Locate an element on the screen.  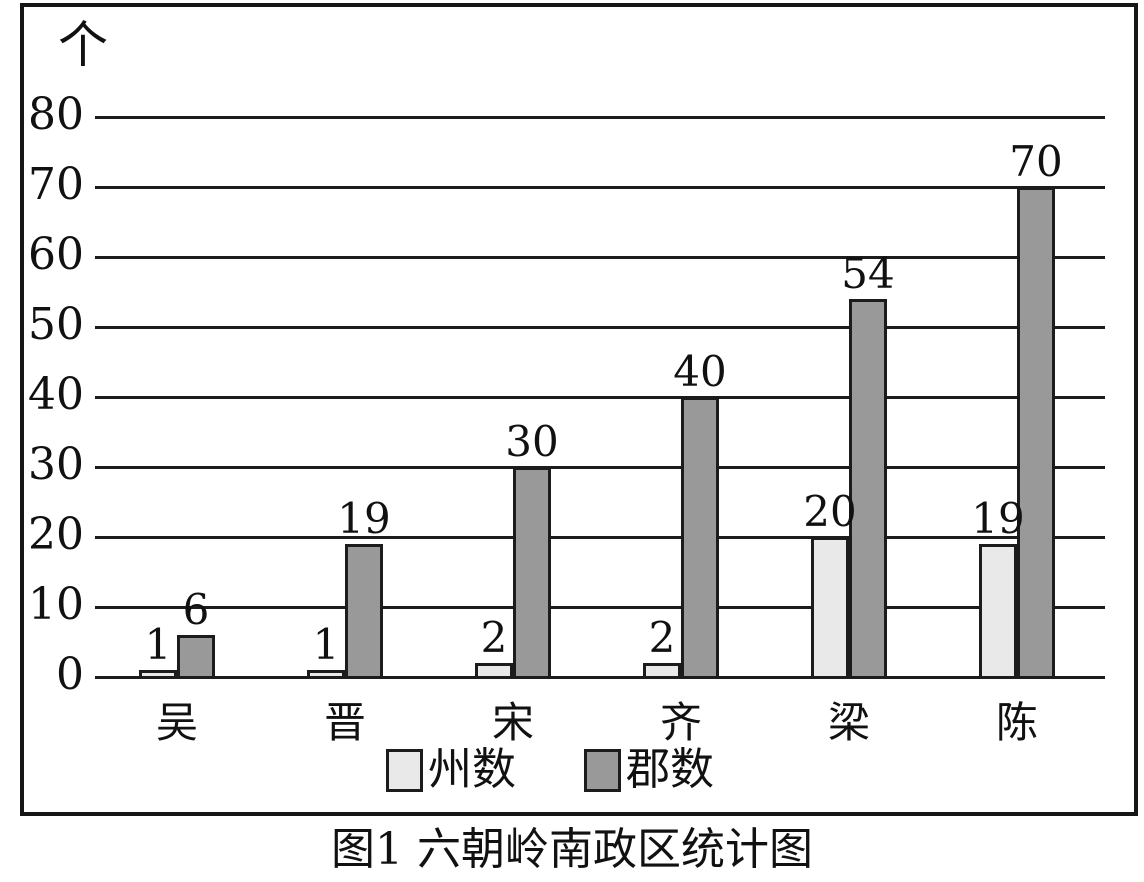
legend-swatch-zhoushu is located at coordinates (404, 770).